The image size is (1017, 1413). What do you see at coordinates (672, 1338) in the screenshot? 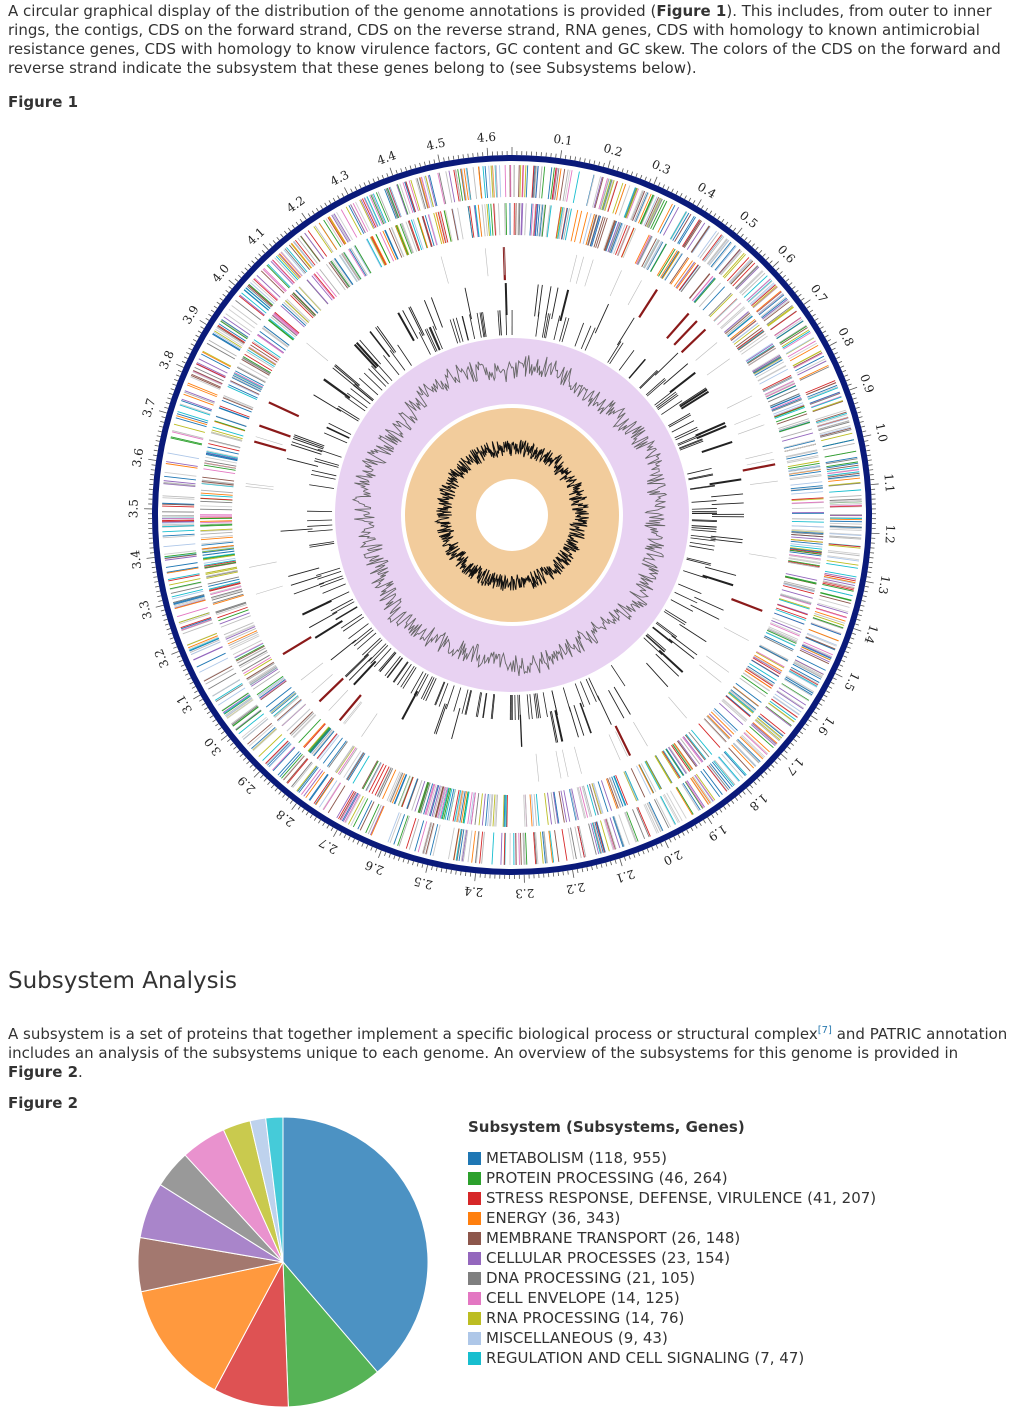
I see `legend-item: MISCELLANEOUS (9, 43)` at bounding box center [672, 1338].